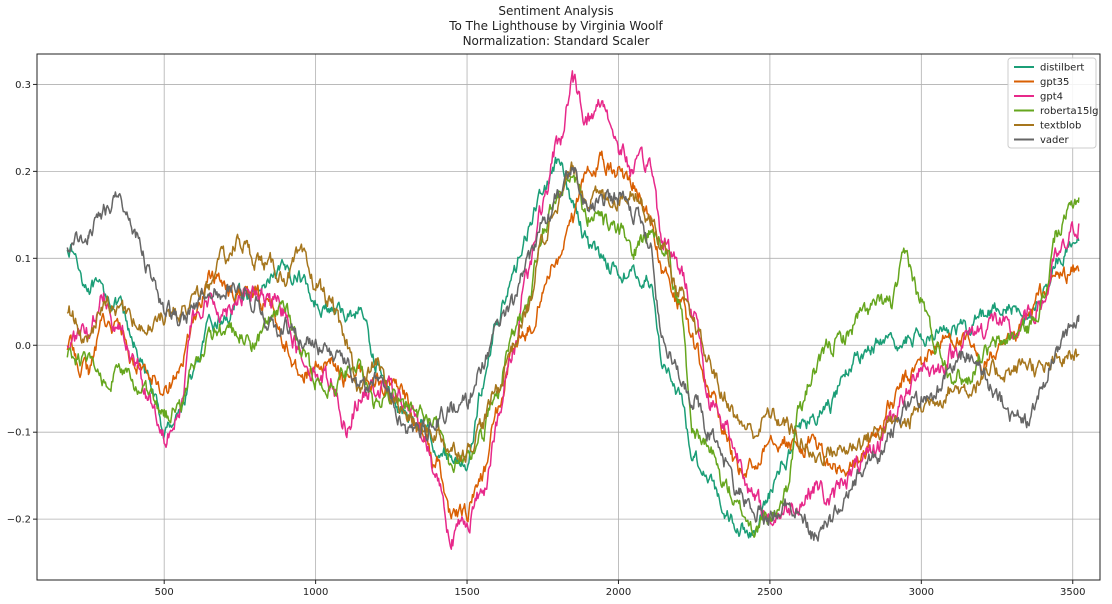  What do you see at coordinates (556, 41) in the screenshot?
I see `chart-subtitle-normalization: Normalization: Standard Scaler` at bounding box center [556, 41].